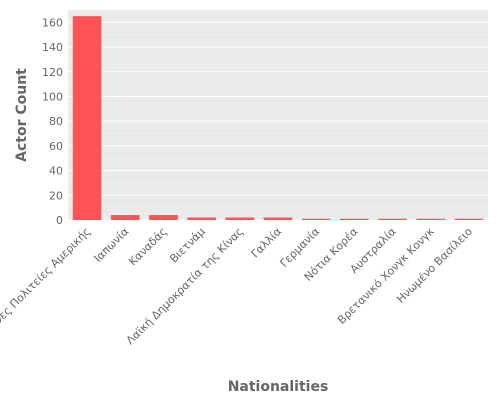  I want to click on y-tick-label: 120, so click(52, 72).